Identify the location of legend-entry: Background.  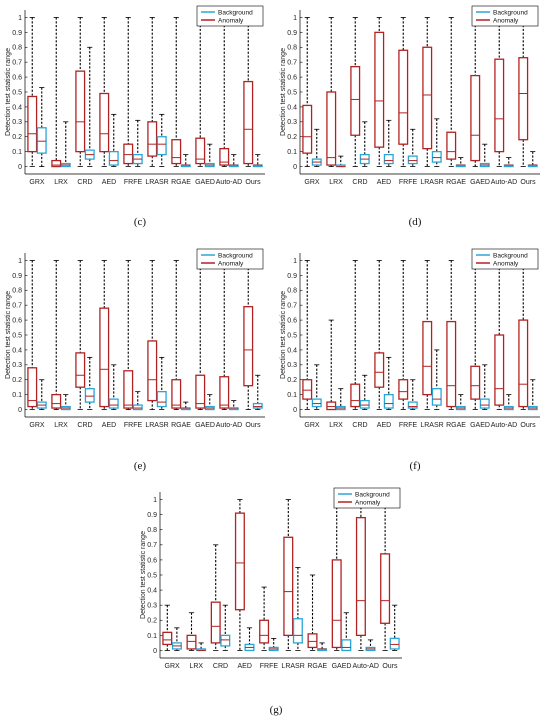
(235, 12).